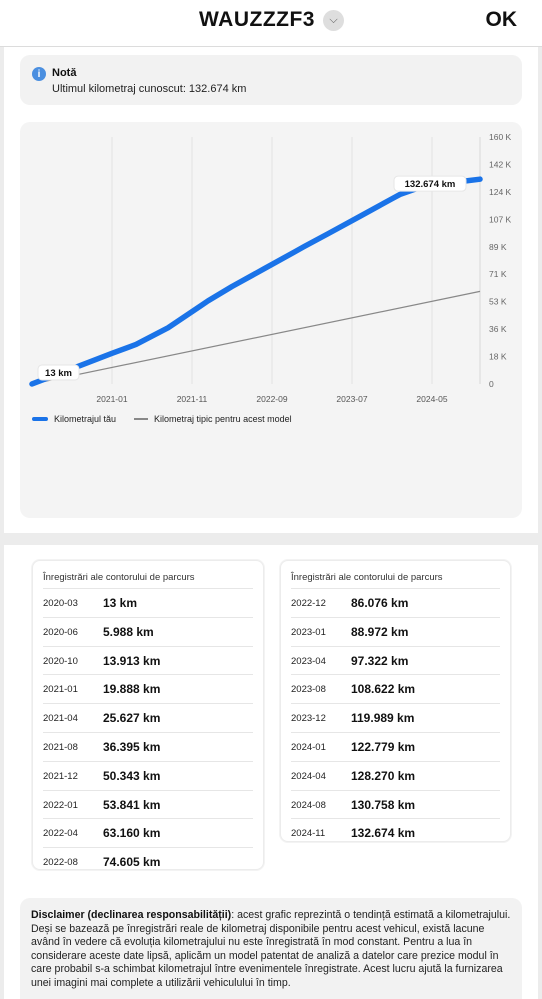  I want to click on record-row: 2020-06 5.988 km, so click(148, 631).